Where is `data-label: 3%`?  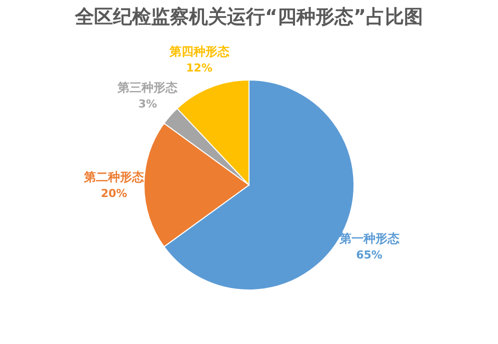
data-label: 3% is located at coordinates (148, 104).